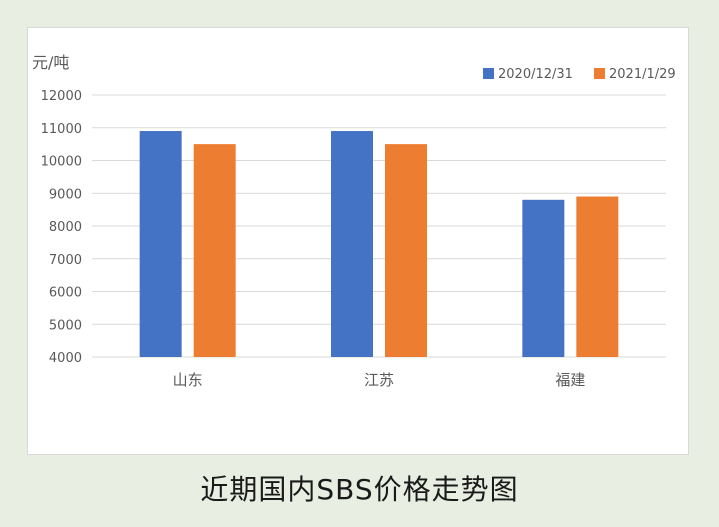 This screenshot has width=719, height=527. I want to click on legend-label: 2020/12/31, so click(535, 74).